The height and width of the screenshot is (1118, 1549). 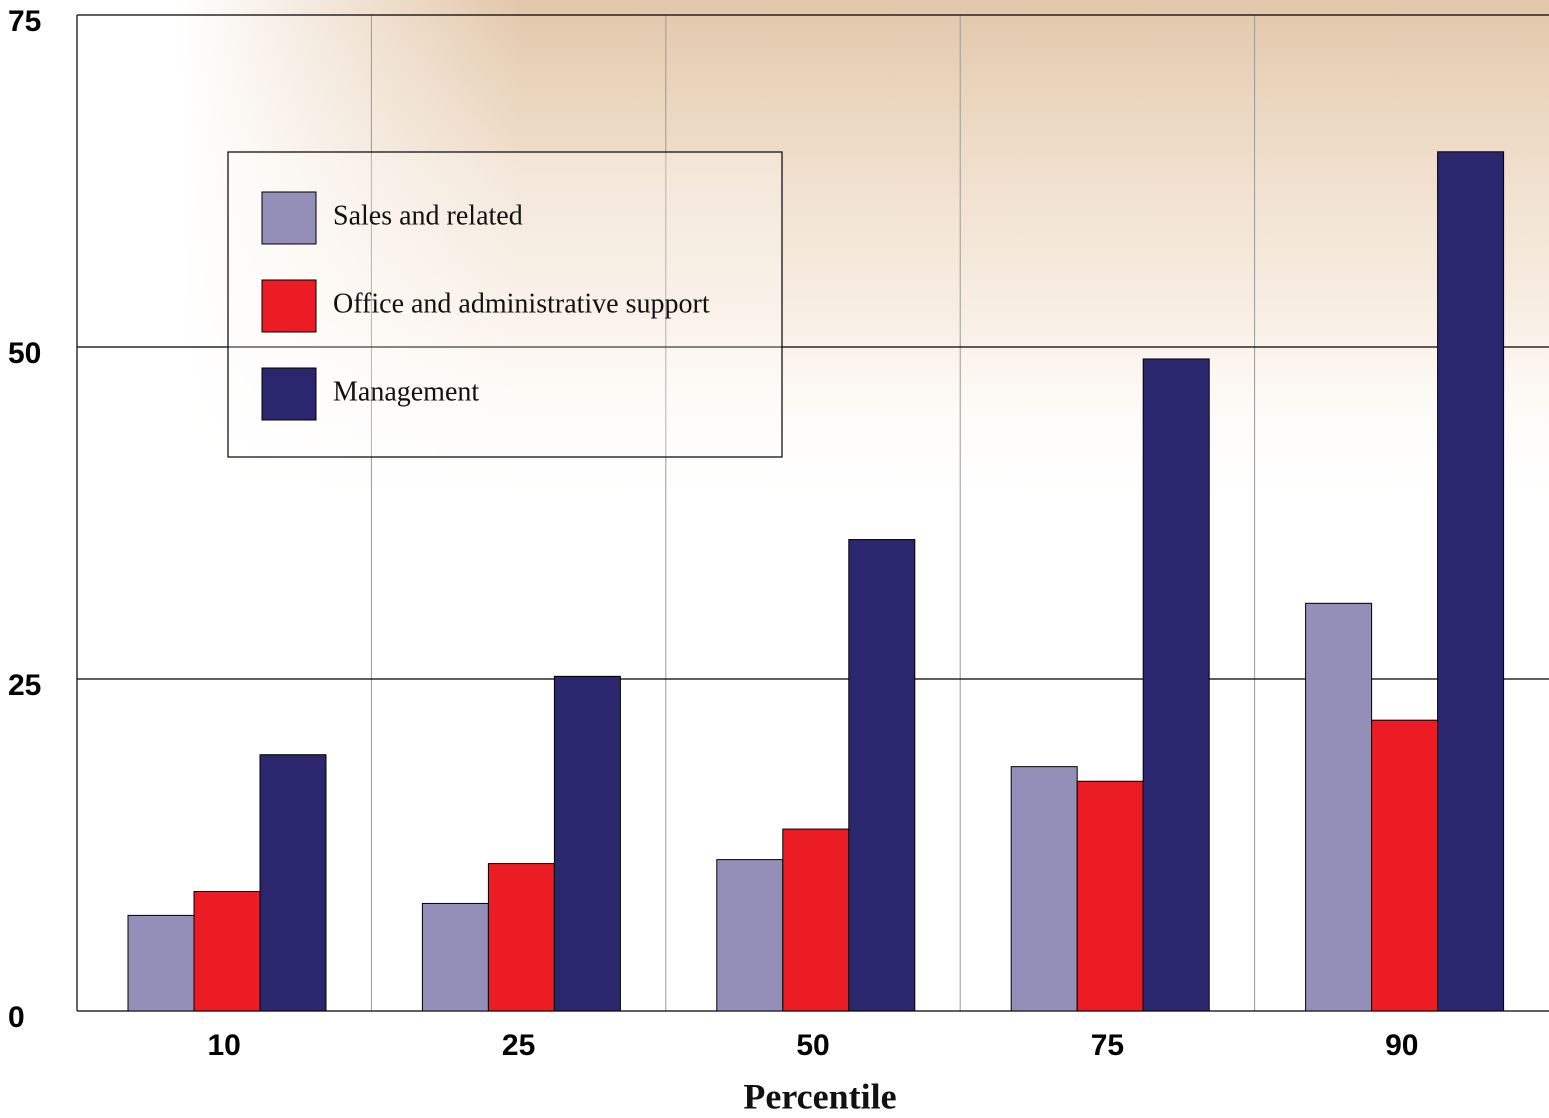 What do you see at coordinates (24, 353) in the screenshot?
I see `y-tick-label: 50` at bounding box center [24, 353].